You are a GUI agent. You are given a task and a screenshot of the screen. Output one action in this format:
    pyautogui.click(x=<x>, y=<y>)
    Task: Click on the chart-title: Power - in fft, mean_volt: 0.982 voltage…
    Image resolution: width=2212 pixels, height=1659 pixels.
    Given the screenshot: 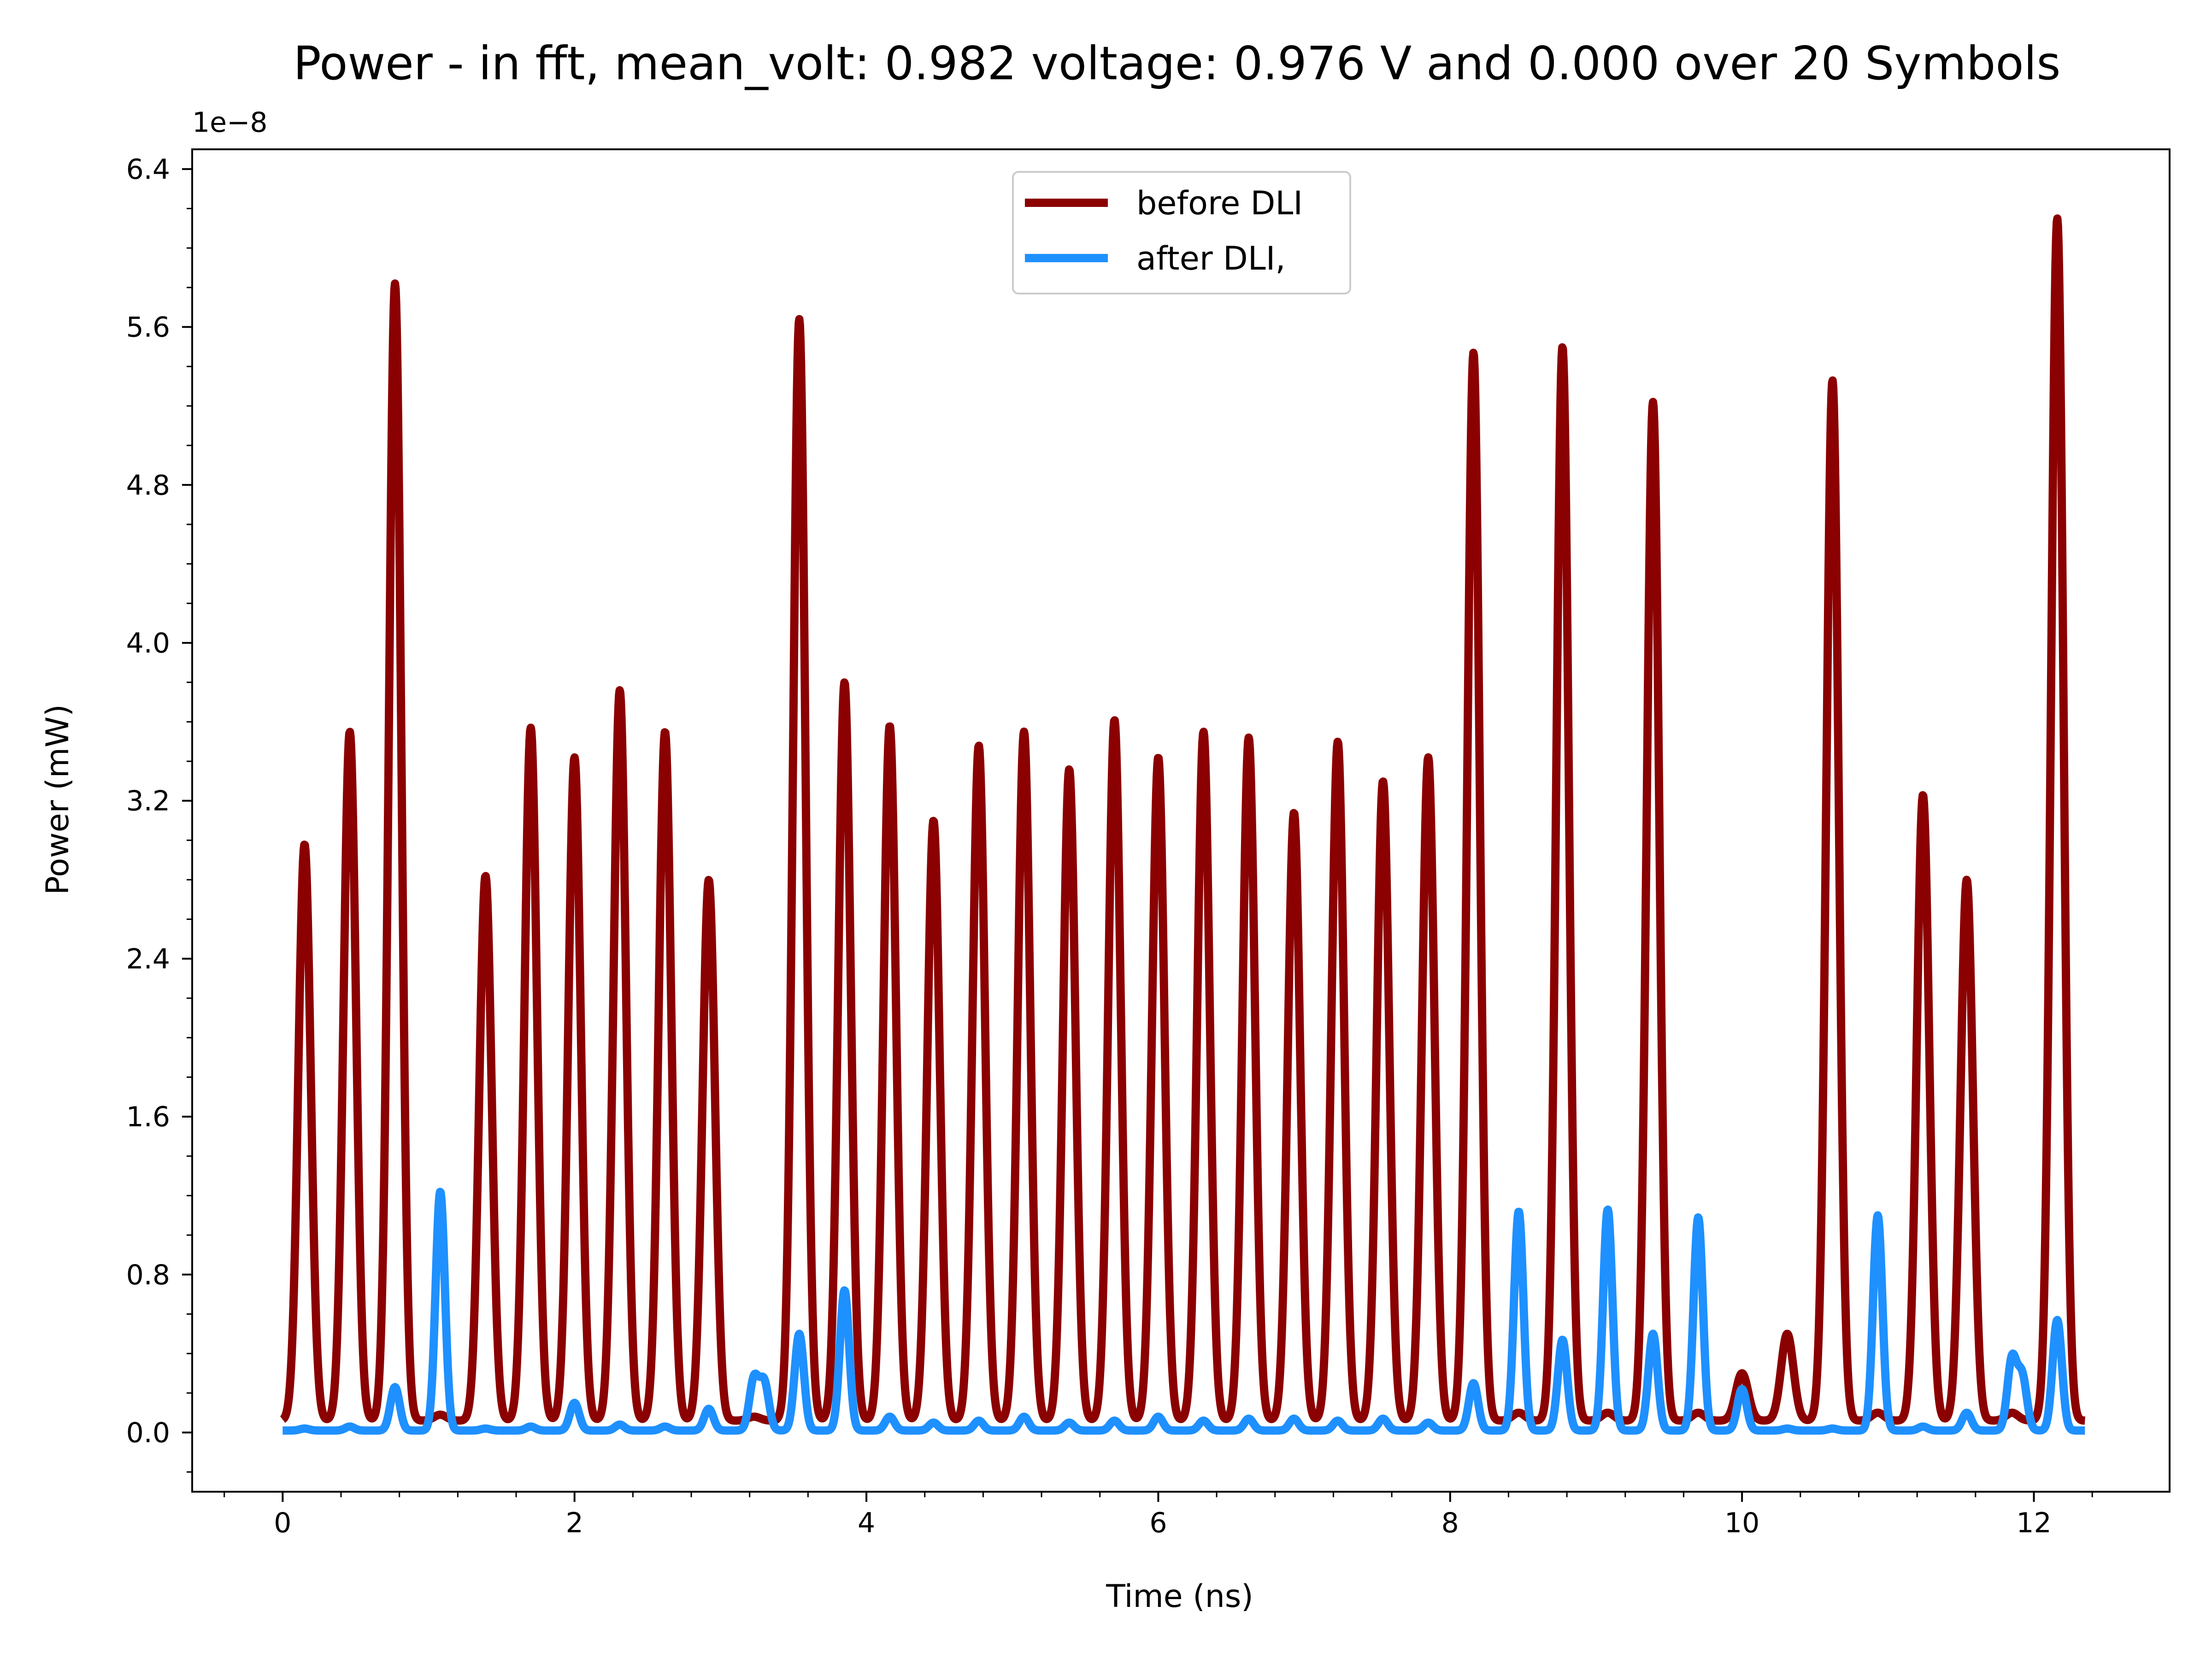 What is the action you would take?
    pyautogui.click(x=1177, y=63)
    